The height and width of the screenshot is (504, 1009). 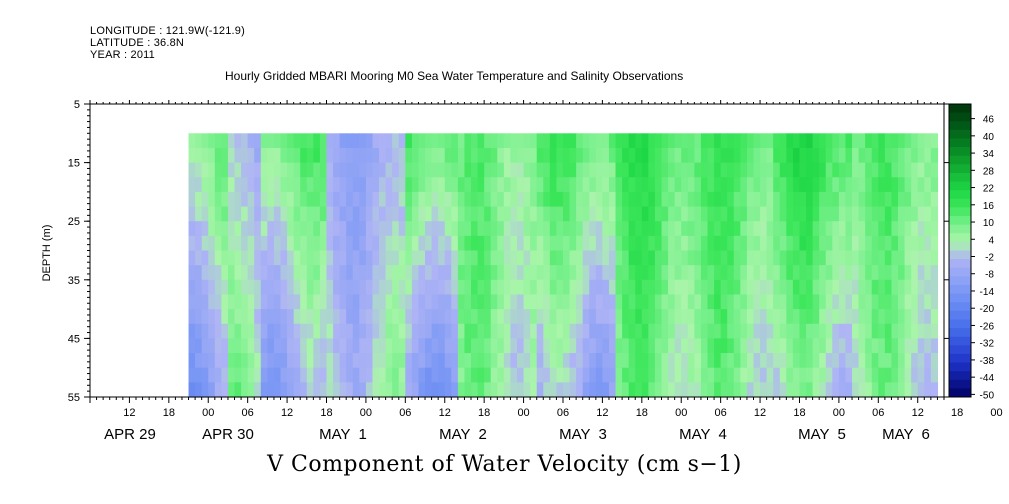 I want to click on y-tick-label: 35, so click(x=74, y=281).